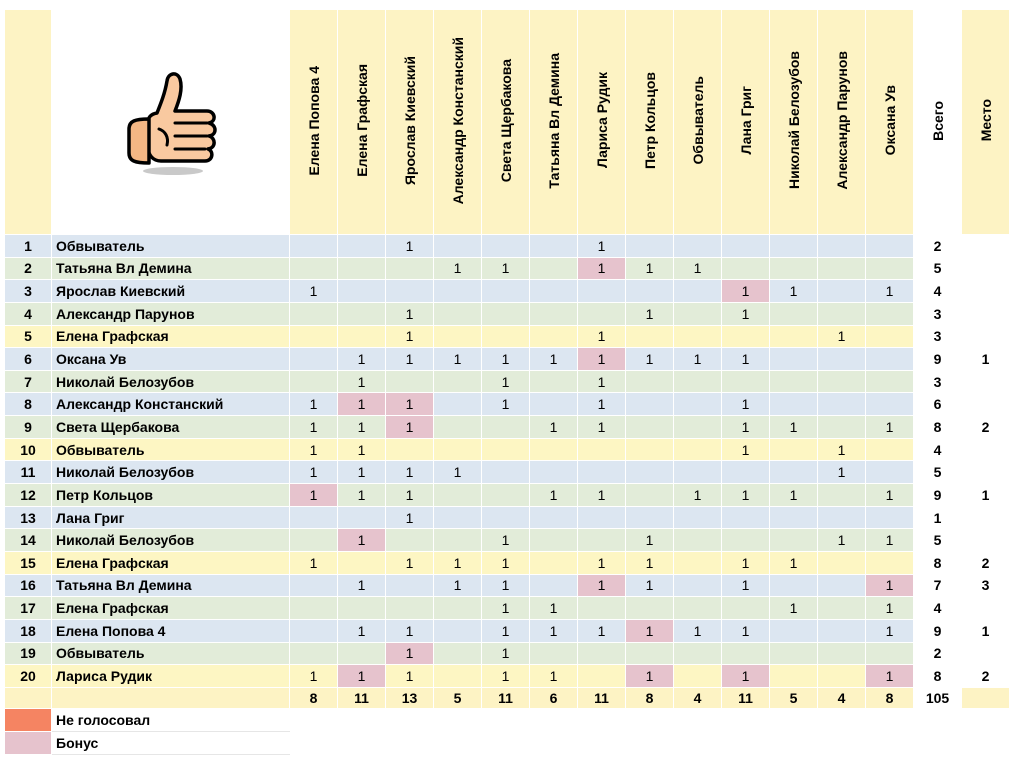  I want to click on column-header-label: Ярослав Киевский, so click(409, 120).